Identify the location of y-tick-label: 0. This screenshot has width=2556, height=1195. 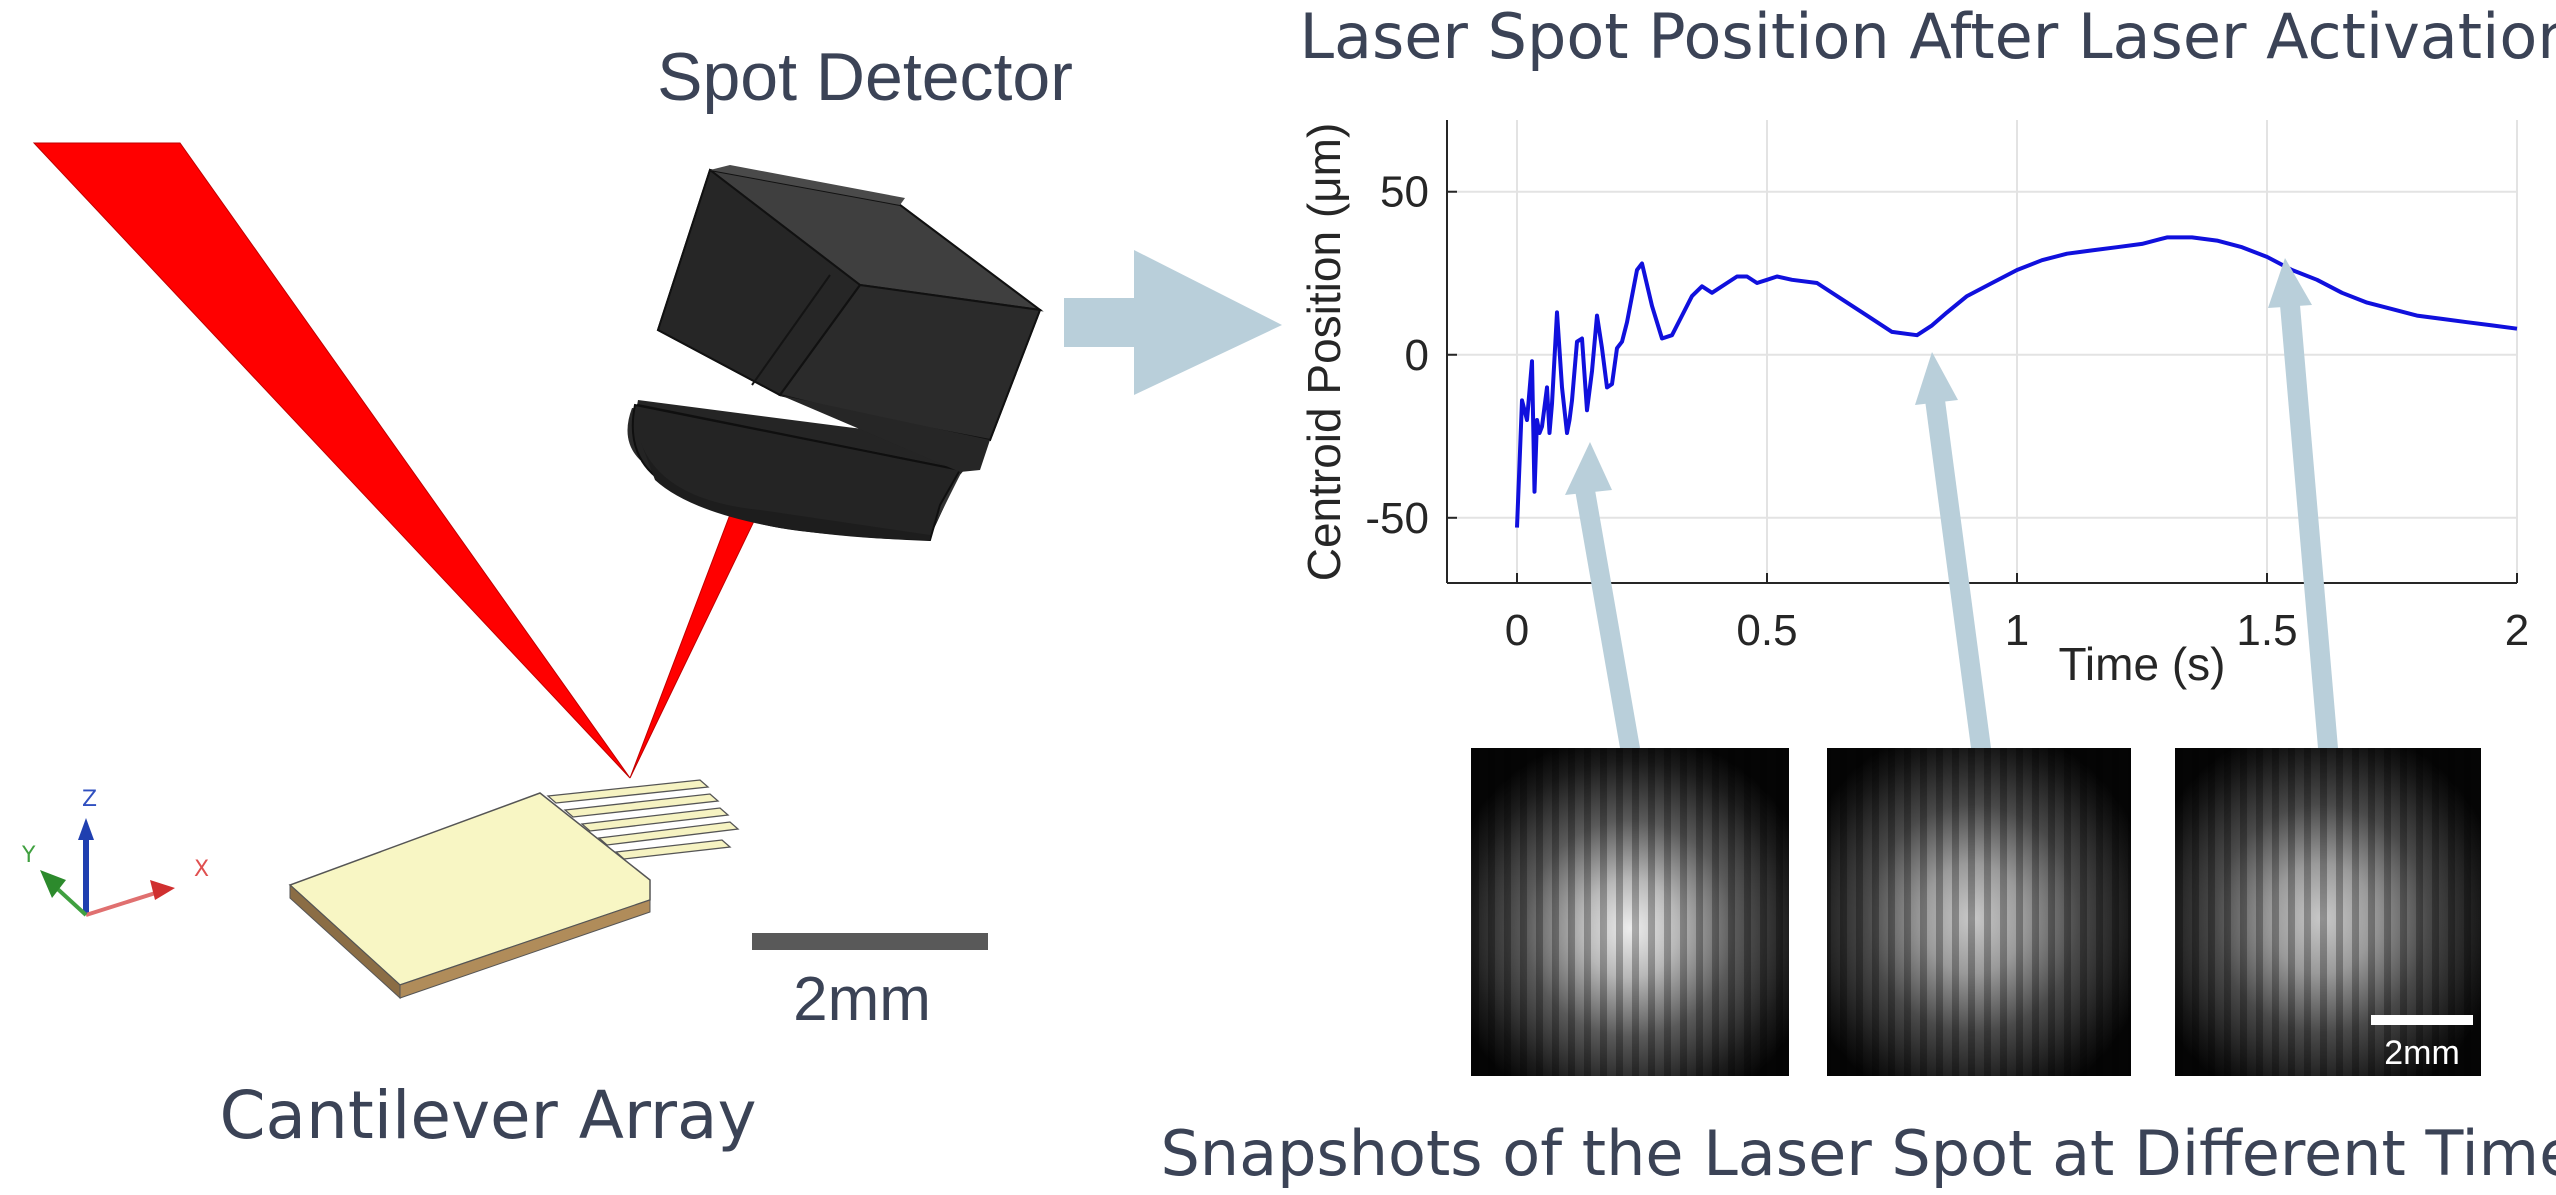
(1417, 355).